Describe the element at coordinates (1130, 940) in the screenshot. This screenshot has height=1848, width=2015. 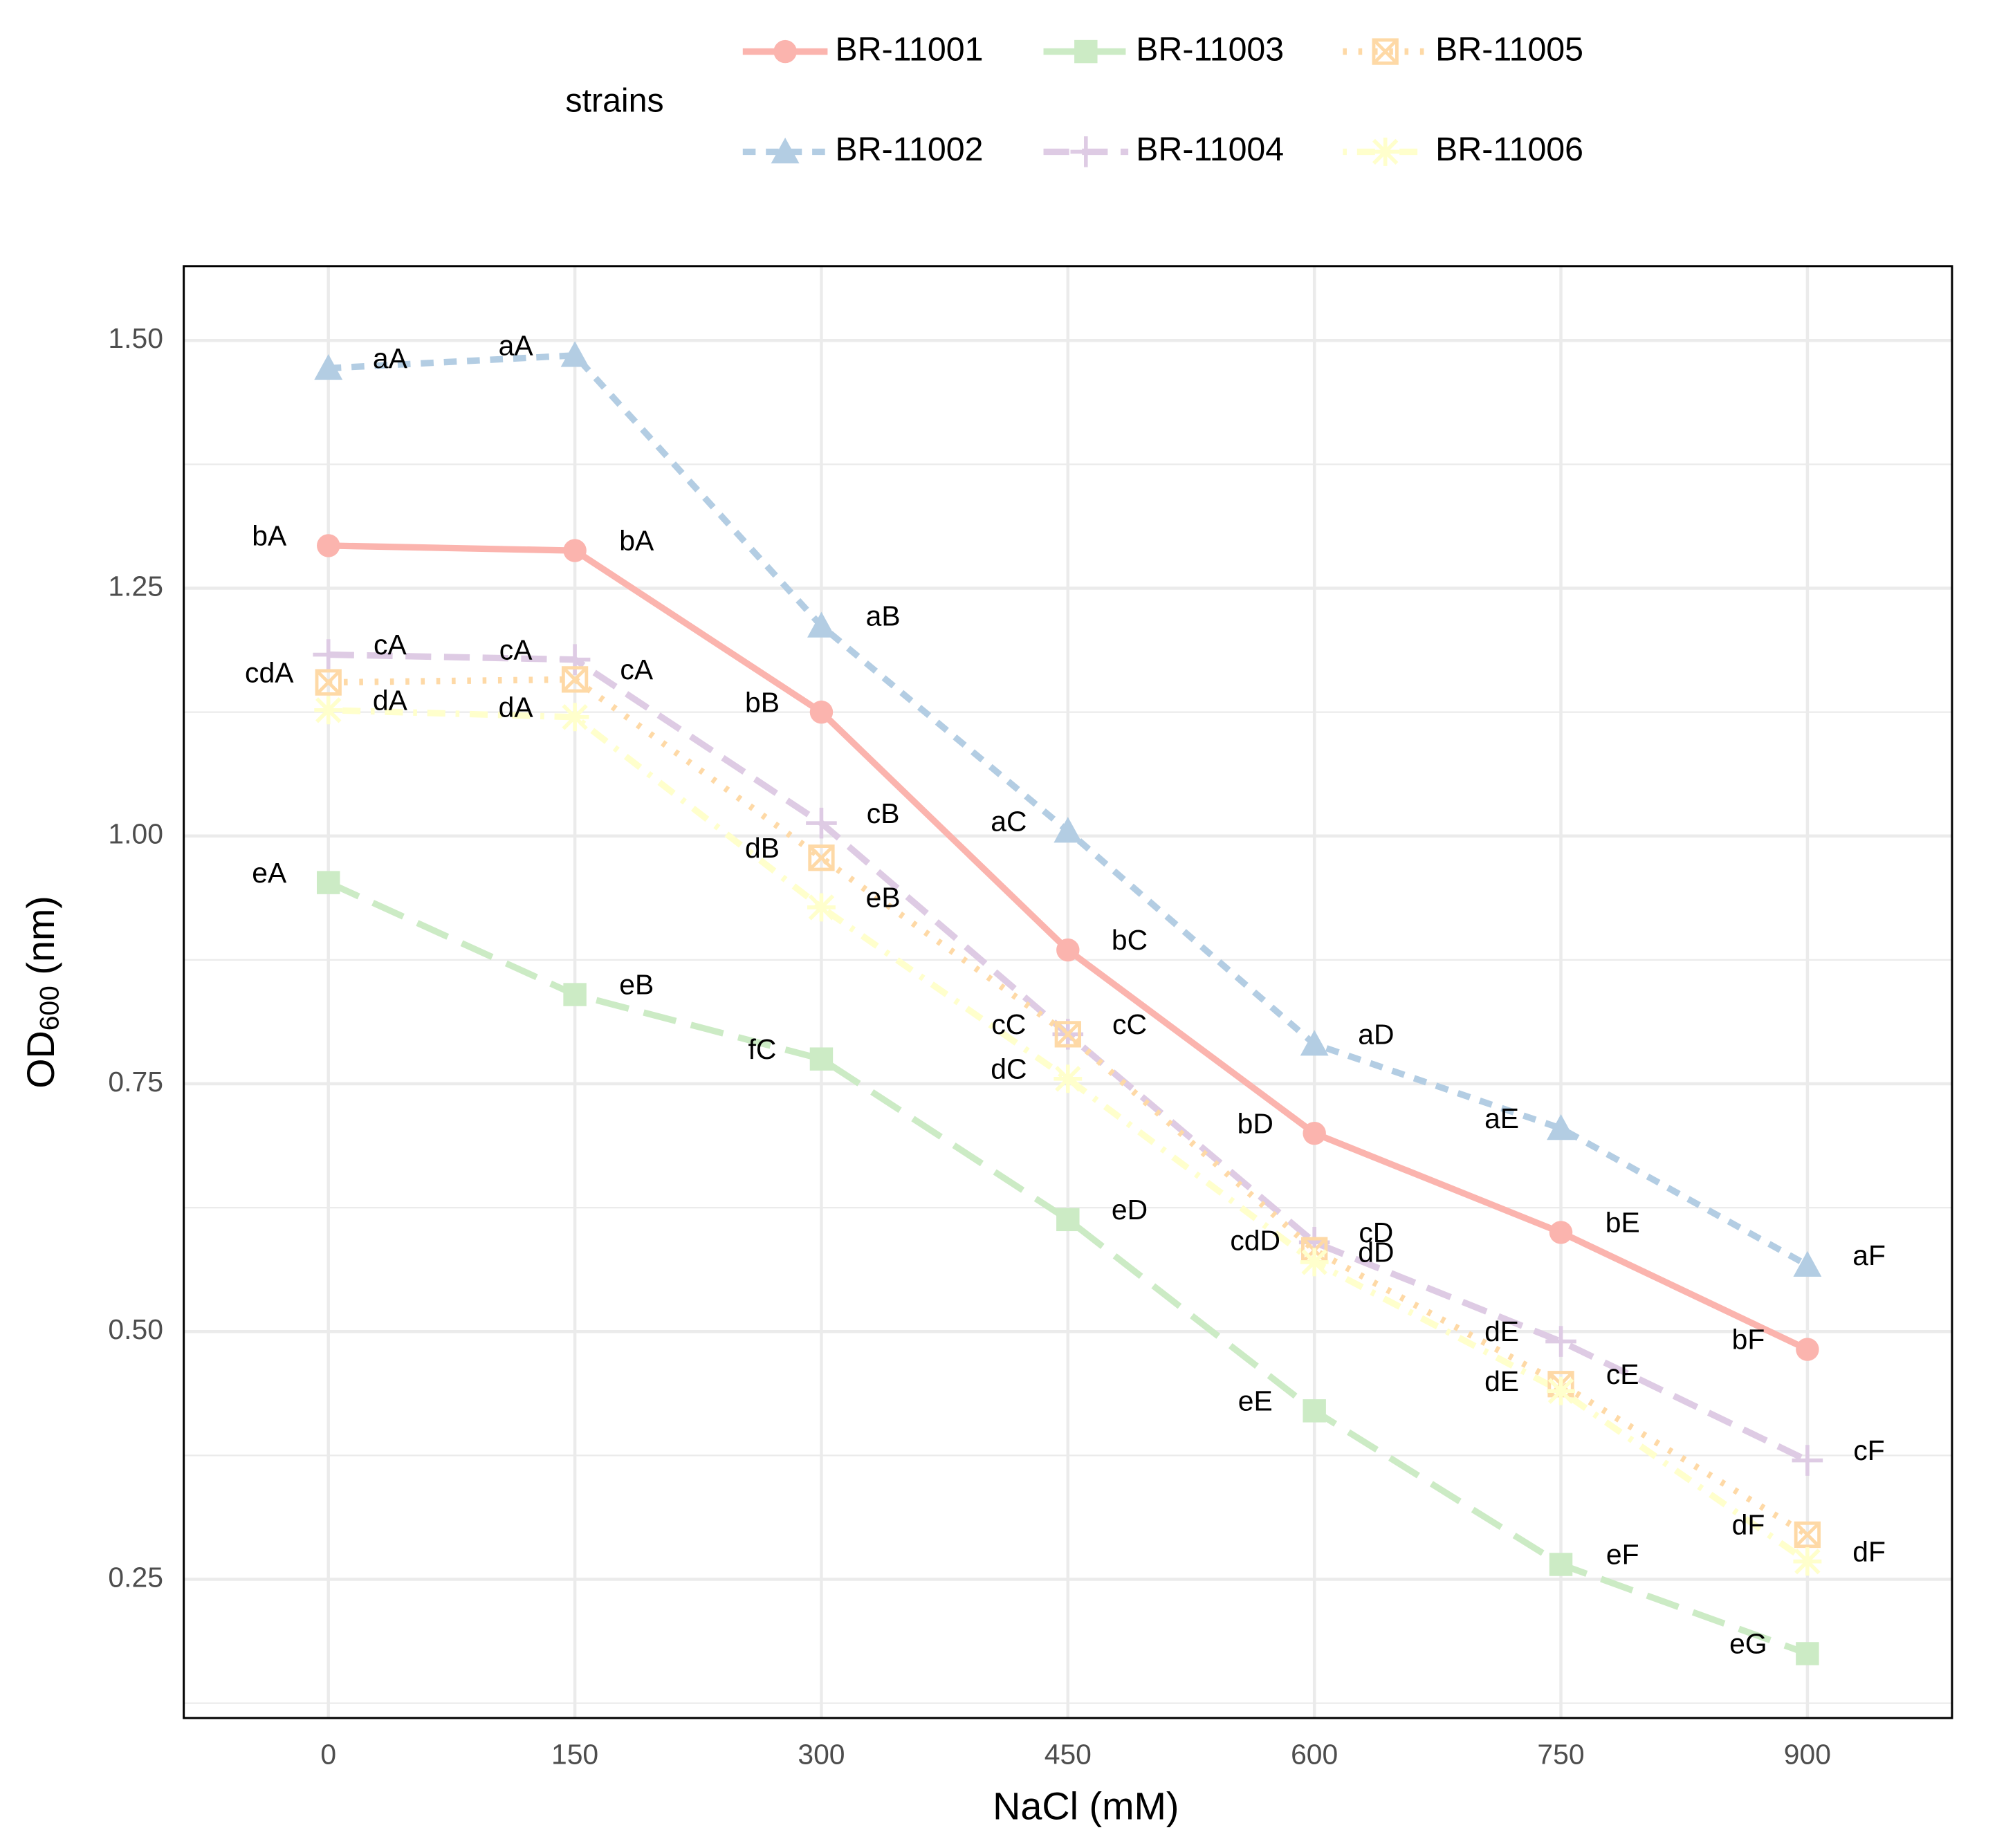
I see `point-label: bC` at that location.